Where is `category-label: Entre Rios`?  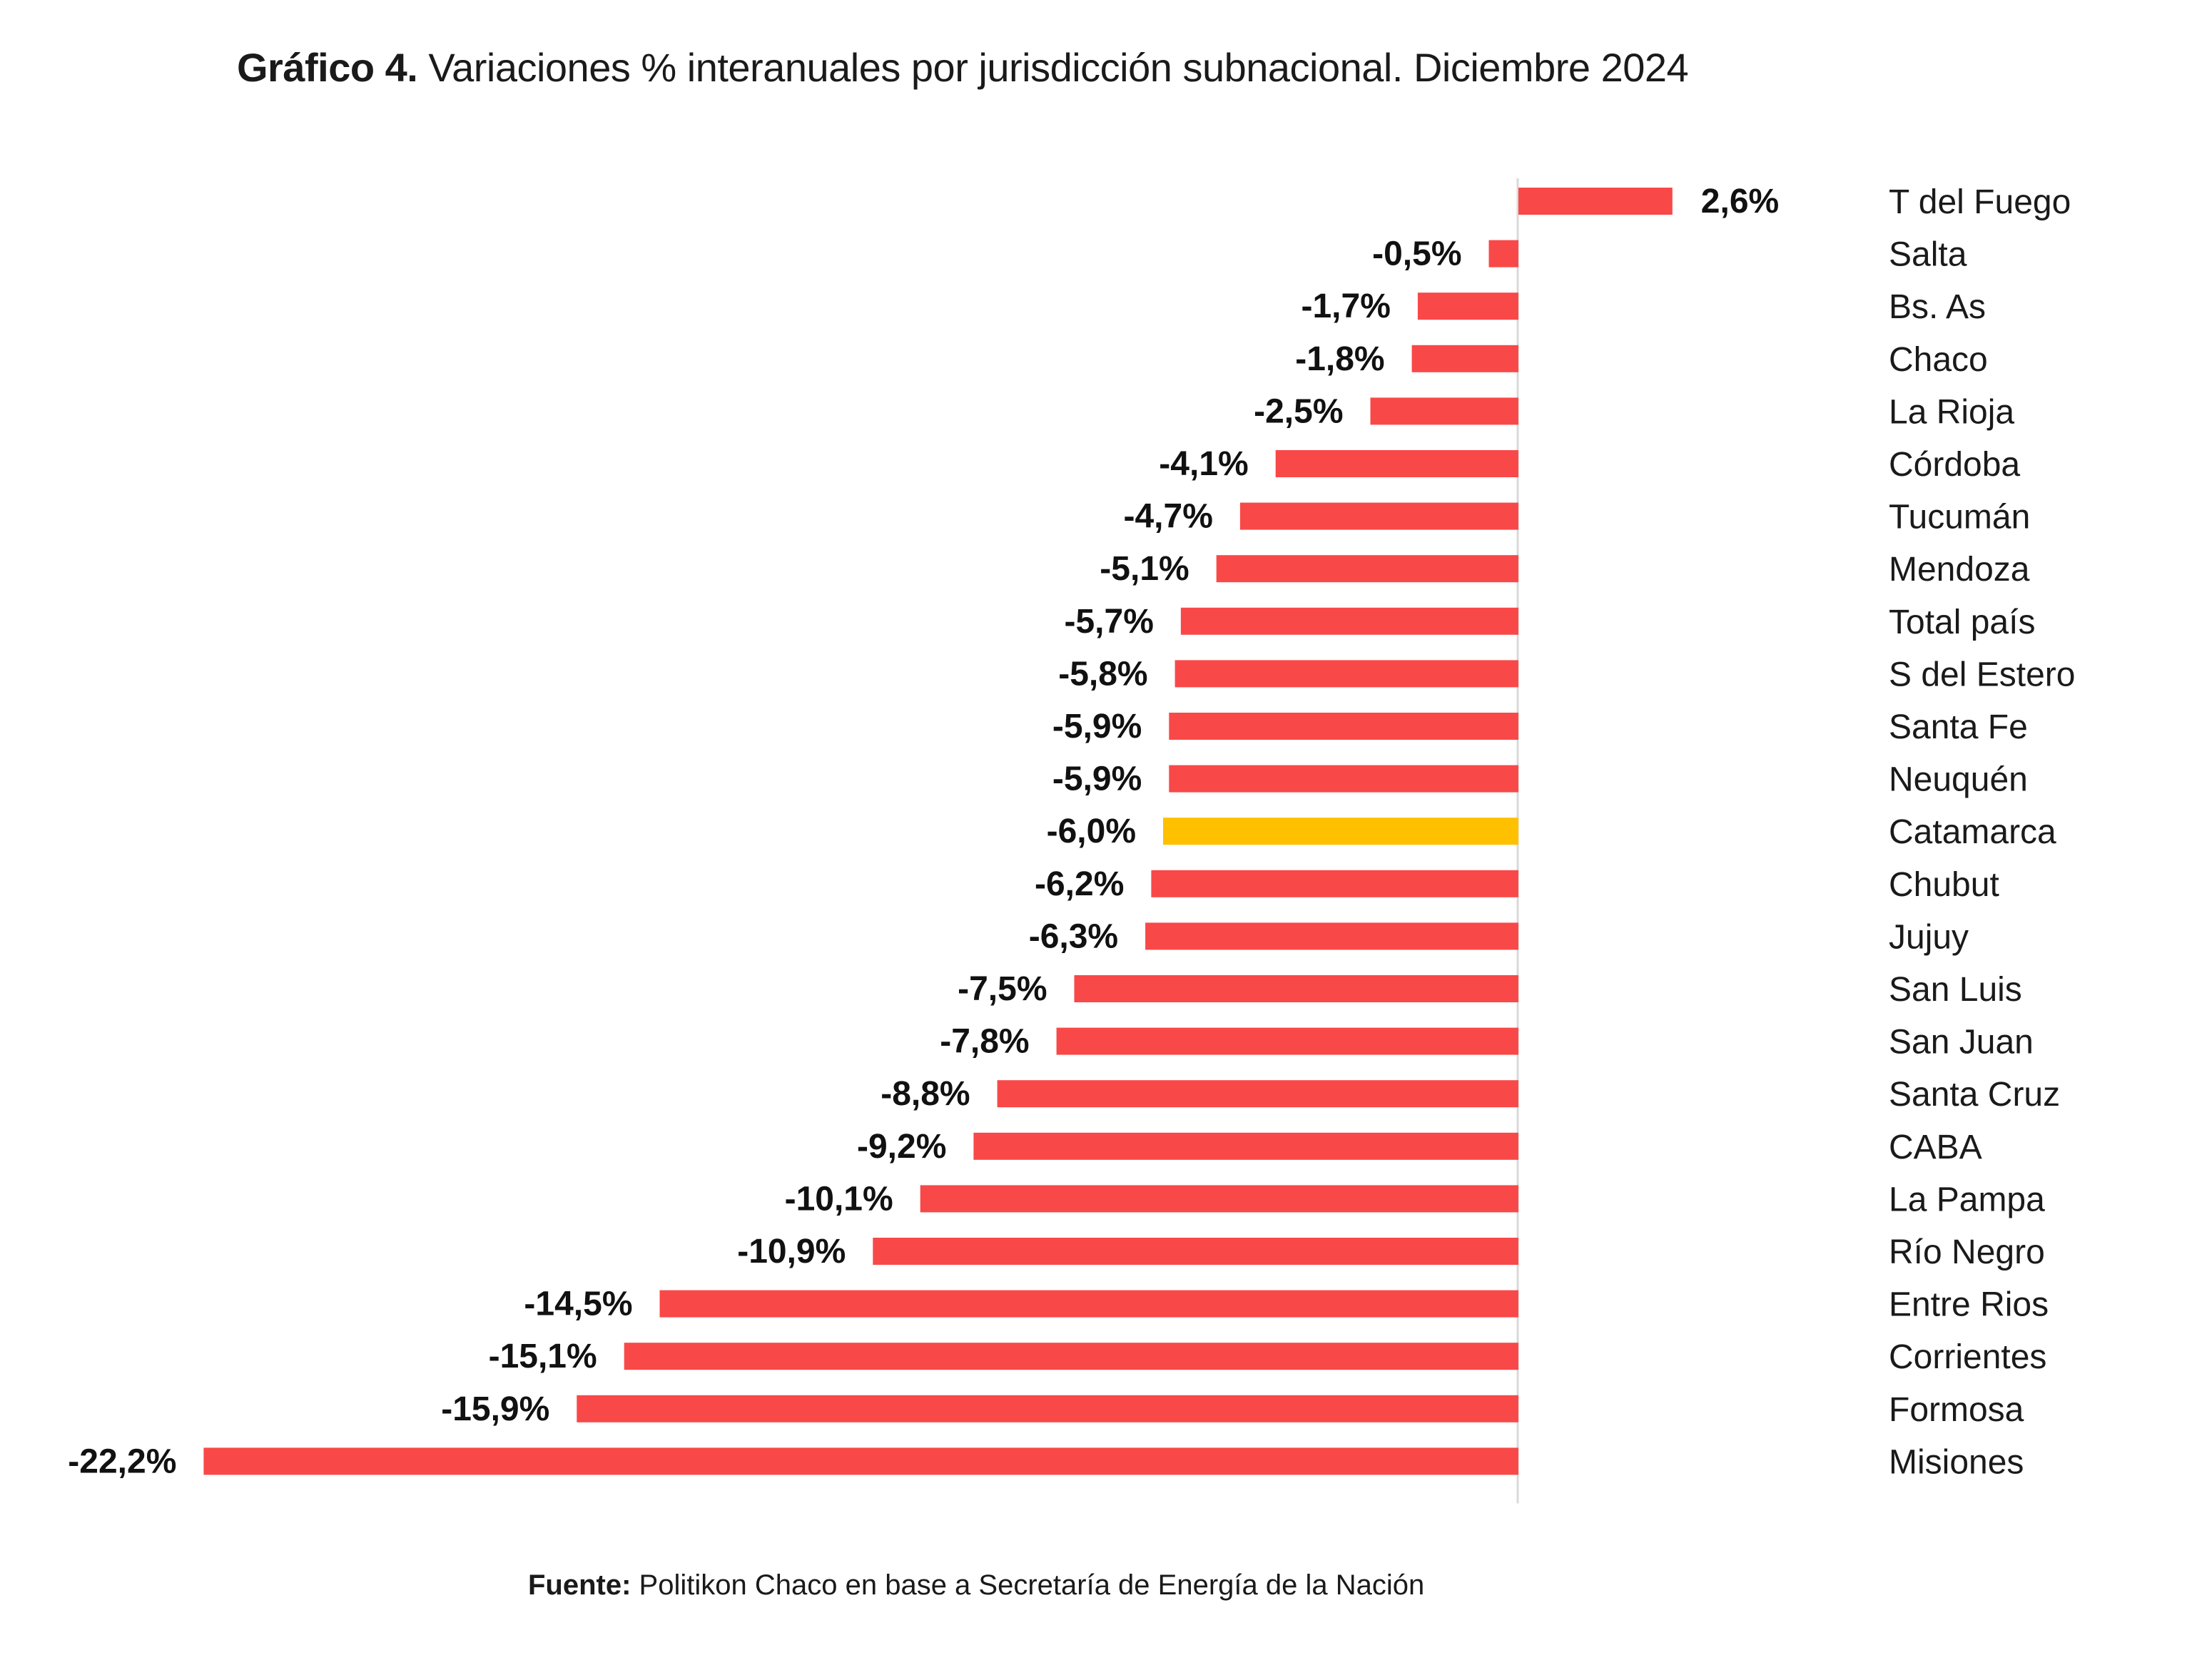 category-label: Entre Rios is located at coordinates (1969, 1305).